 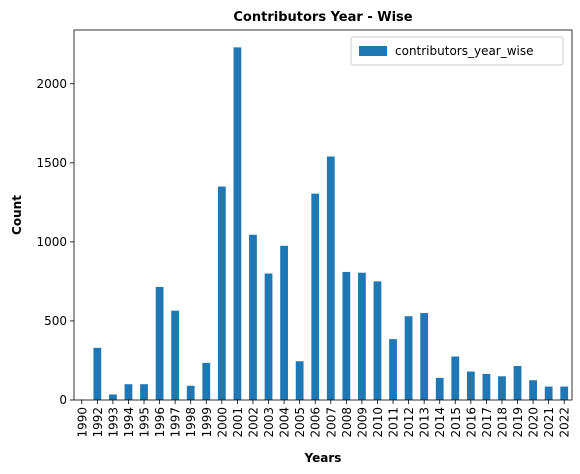 What do you see at coordinates (129, 422) in the screenshot?
I see `x-tick-label: 1994` at bounding box center [129, 422].